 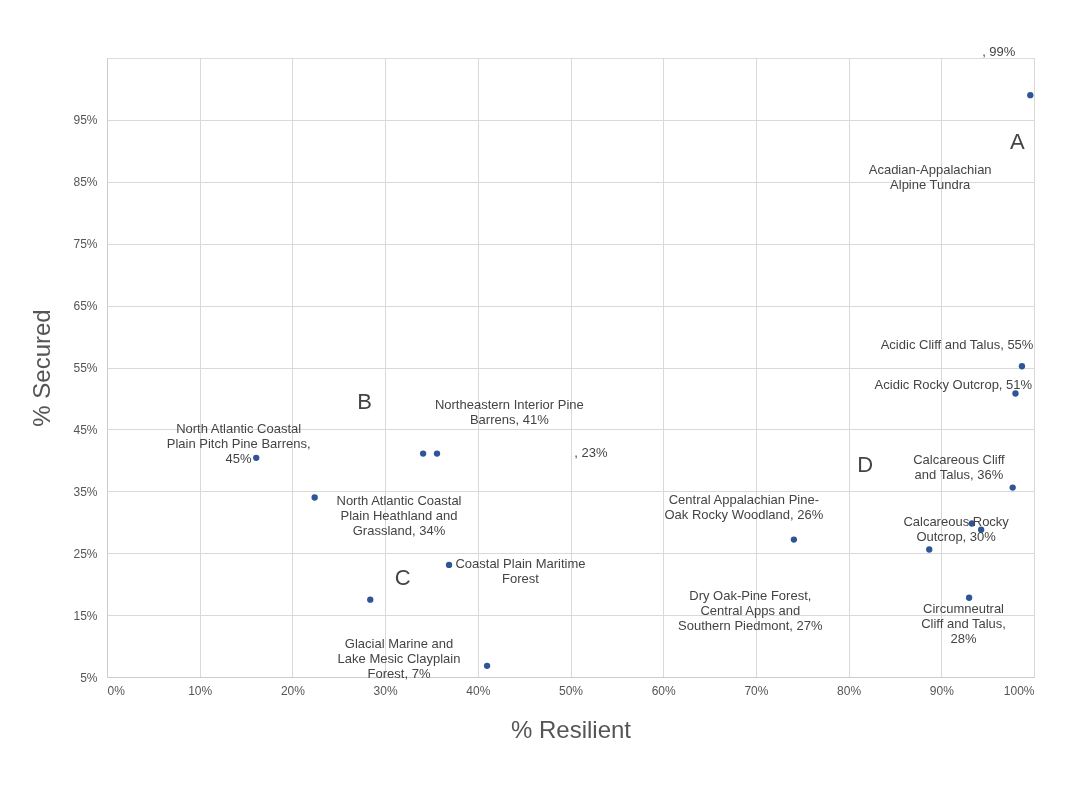 I want to click on y-tick-label: 35%, so click(x=85, y=491).